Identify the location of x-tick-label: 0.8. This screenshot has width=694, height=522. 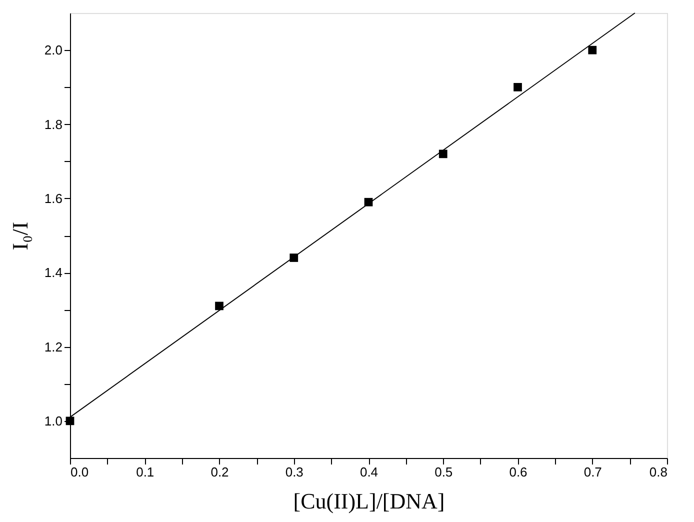
(658, 472).